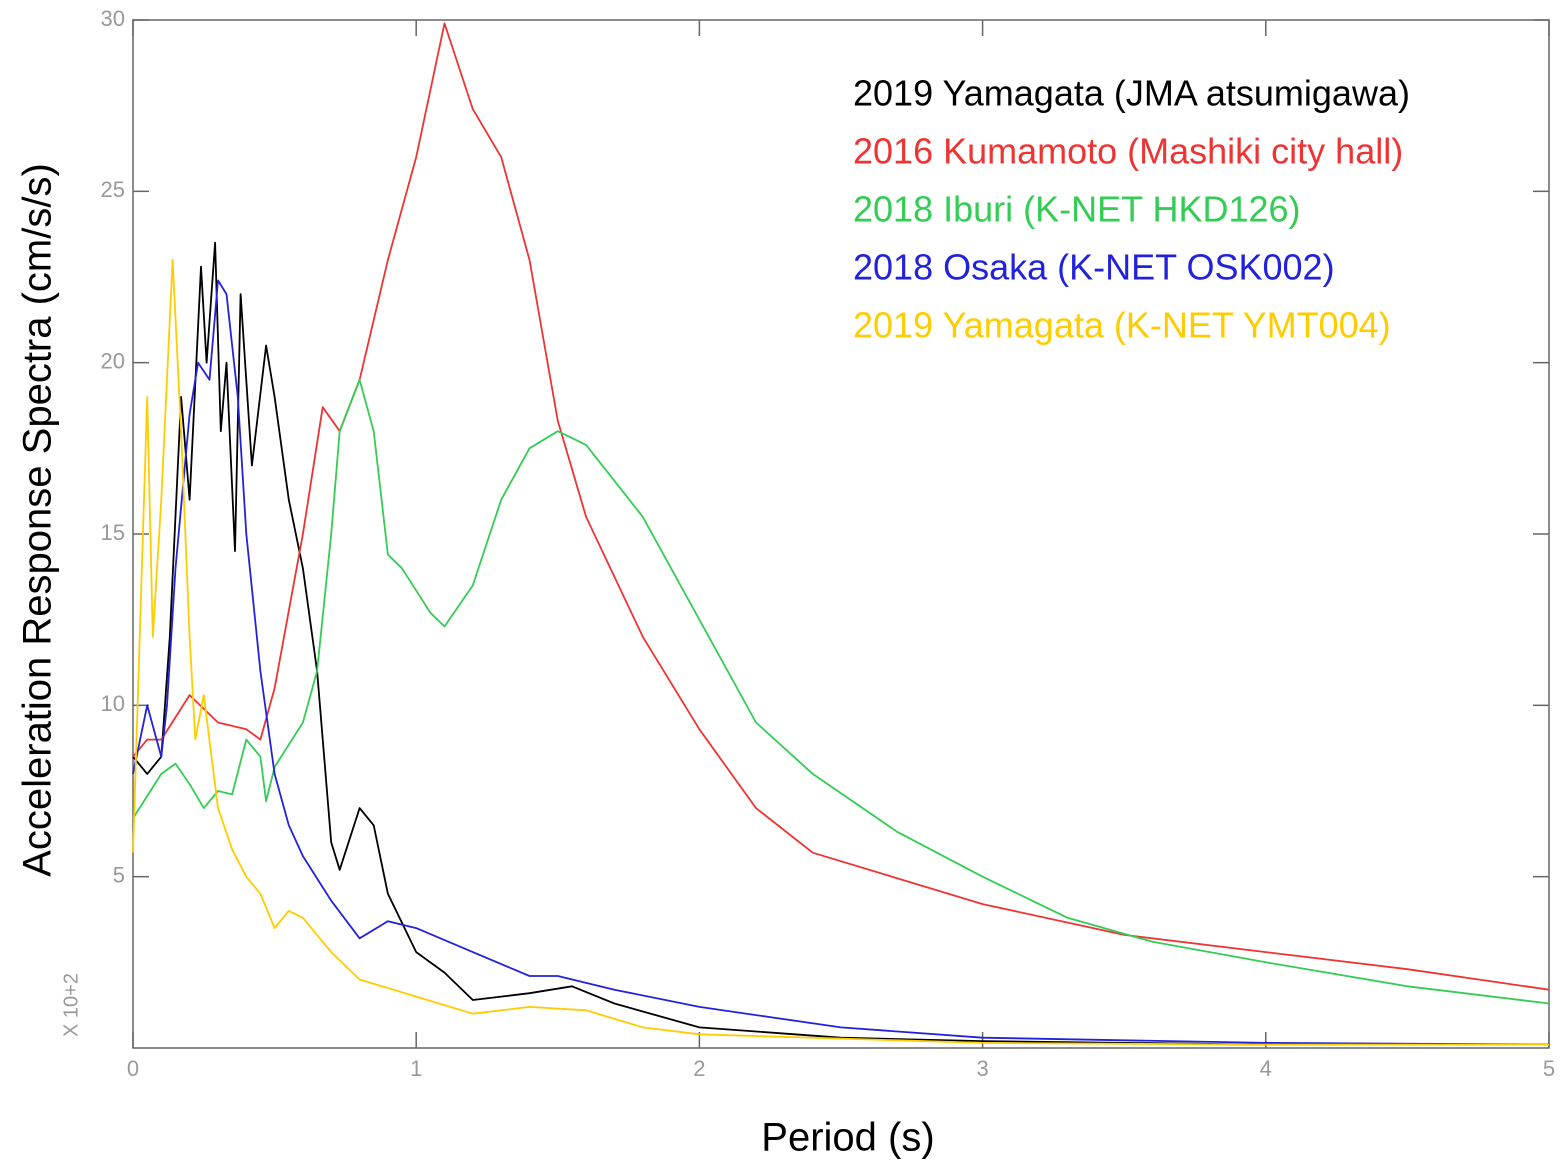 The image size is (1564, 1166). I want to click on legend-entry: 2018 Osaka (K-NET OSK002), so click(1094, 267).